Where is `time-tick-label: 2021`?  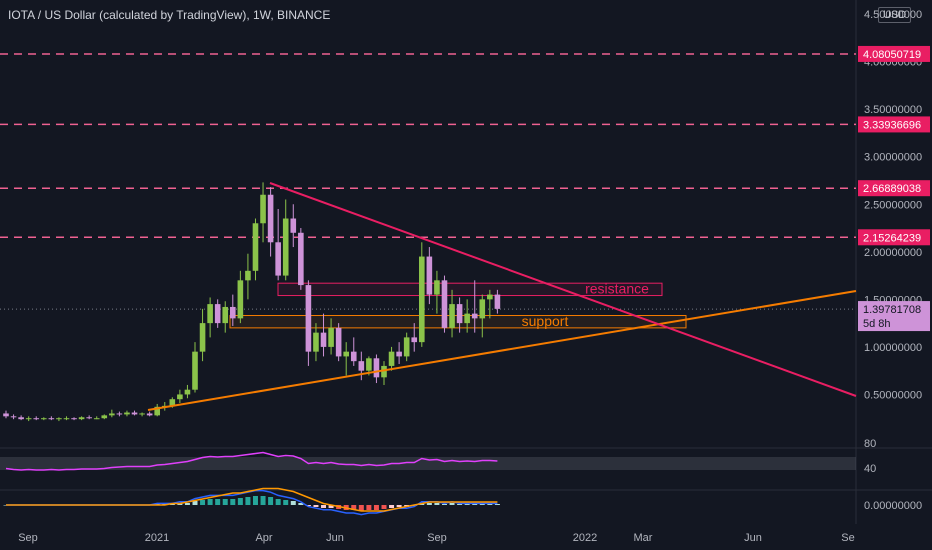 time-tick-label: 2021 is located at coordinates (157, 538).